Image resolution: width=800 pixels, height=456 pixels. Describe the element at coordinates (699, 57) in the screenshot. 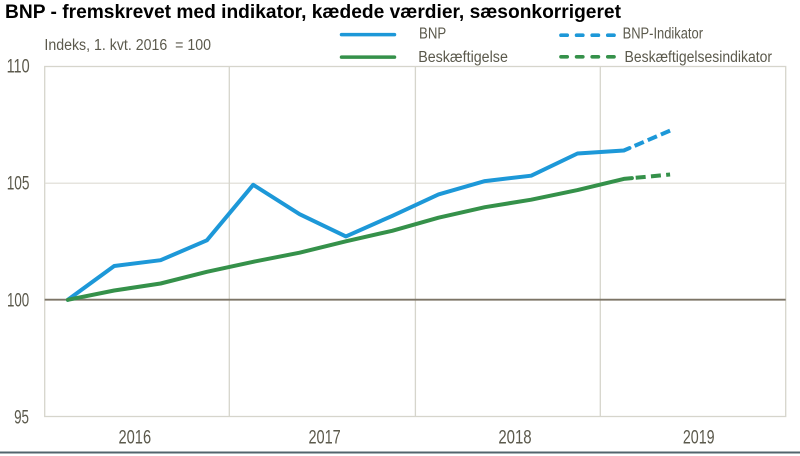

I see `svg-text: Beskæftigelsesindikator` at that location.